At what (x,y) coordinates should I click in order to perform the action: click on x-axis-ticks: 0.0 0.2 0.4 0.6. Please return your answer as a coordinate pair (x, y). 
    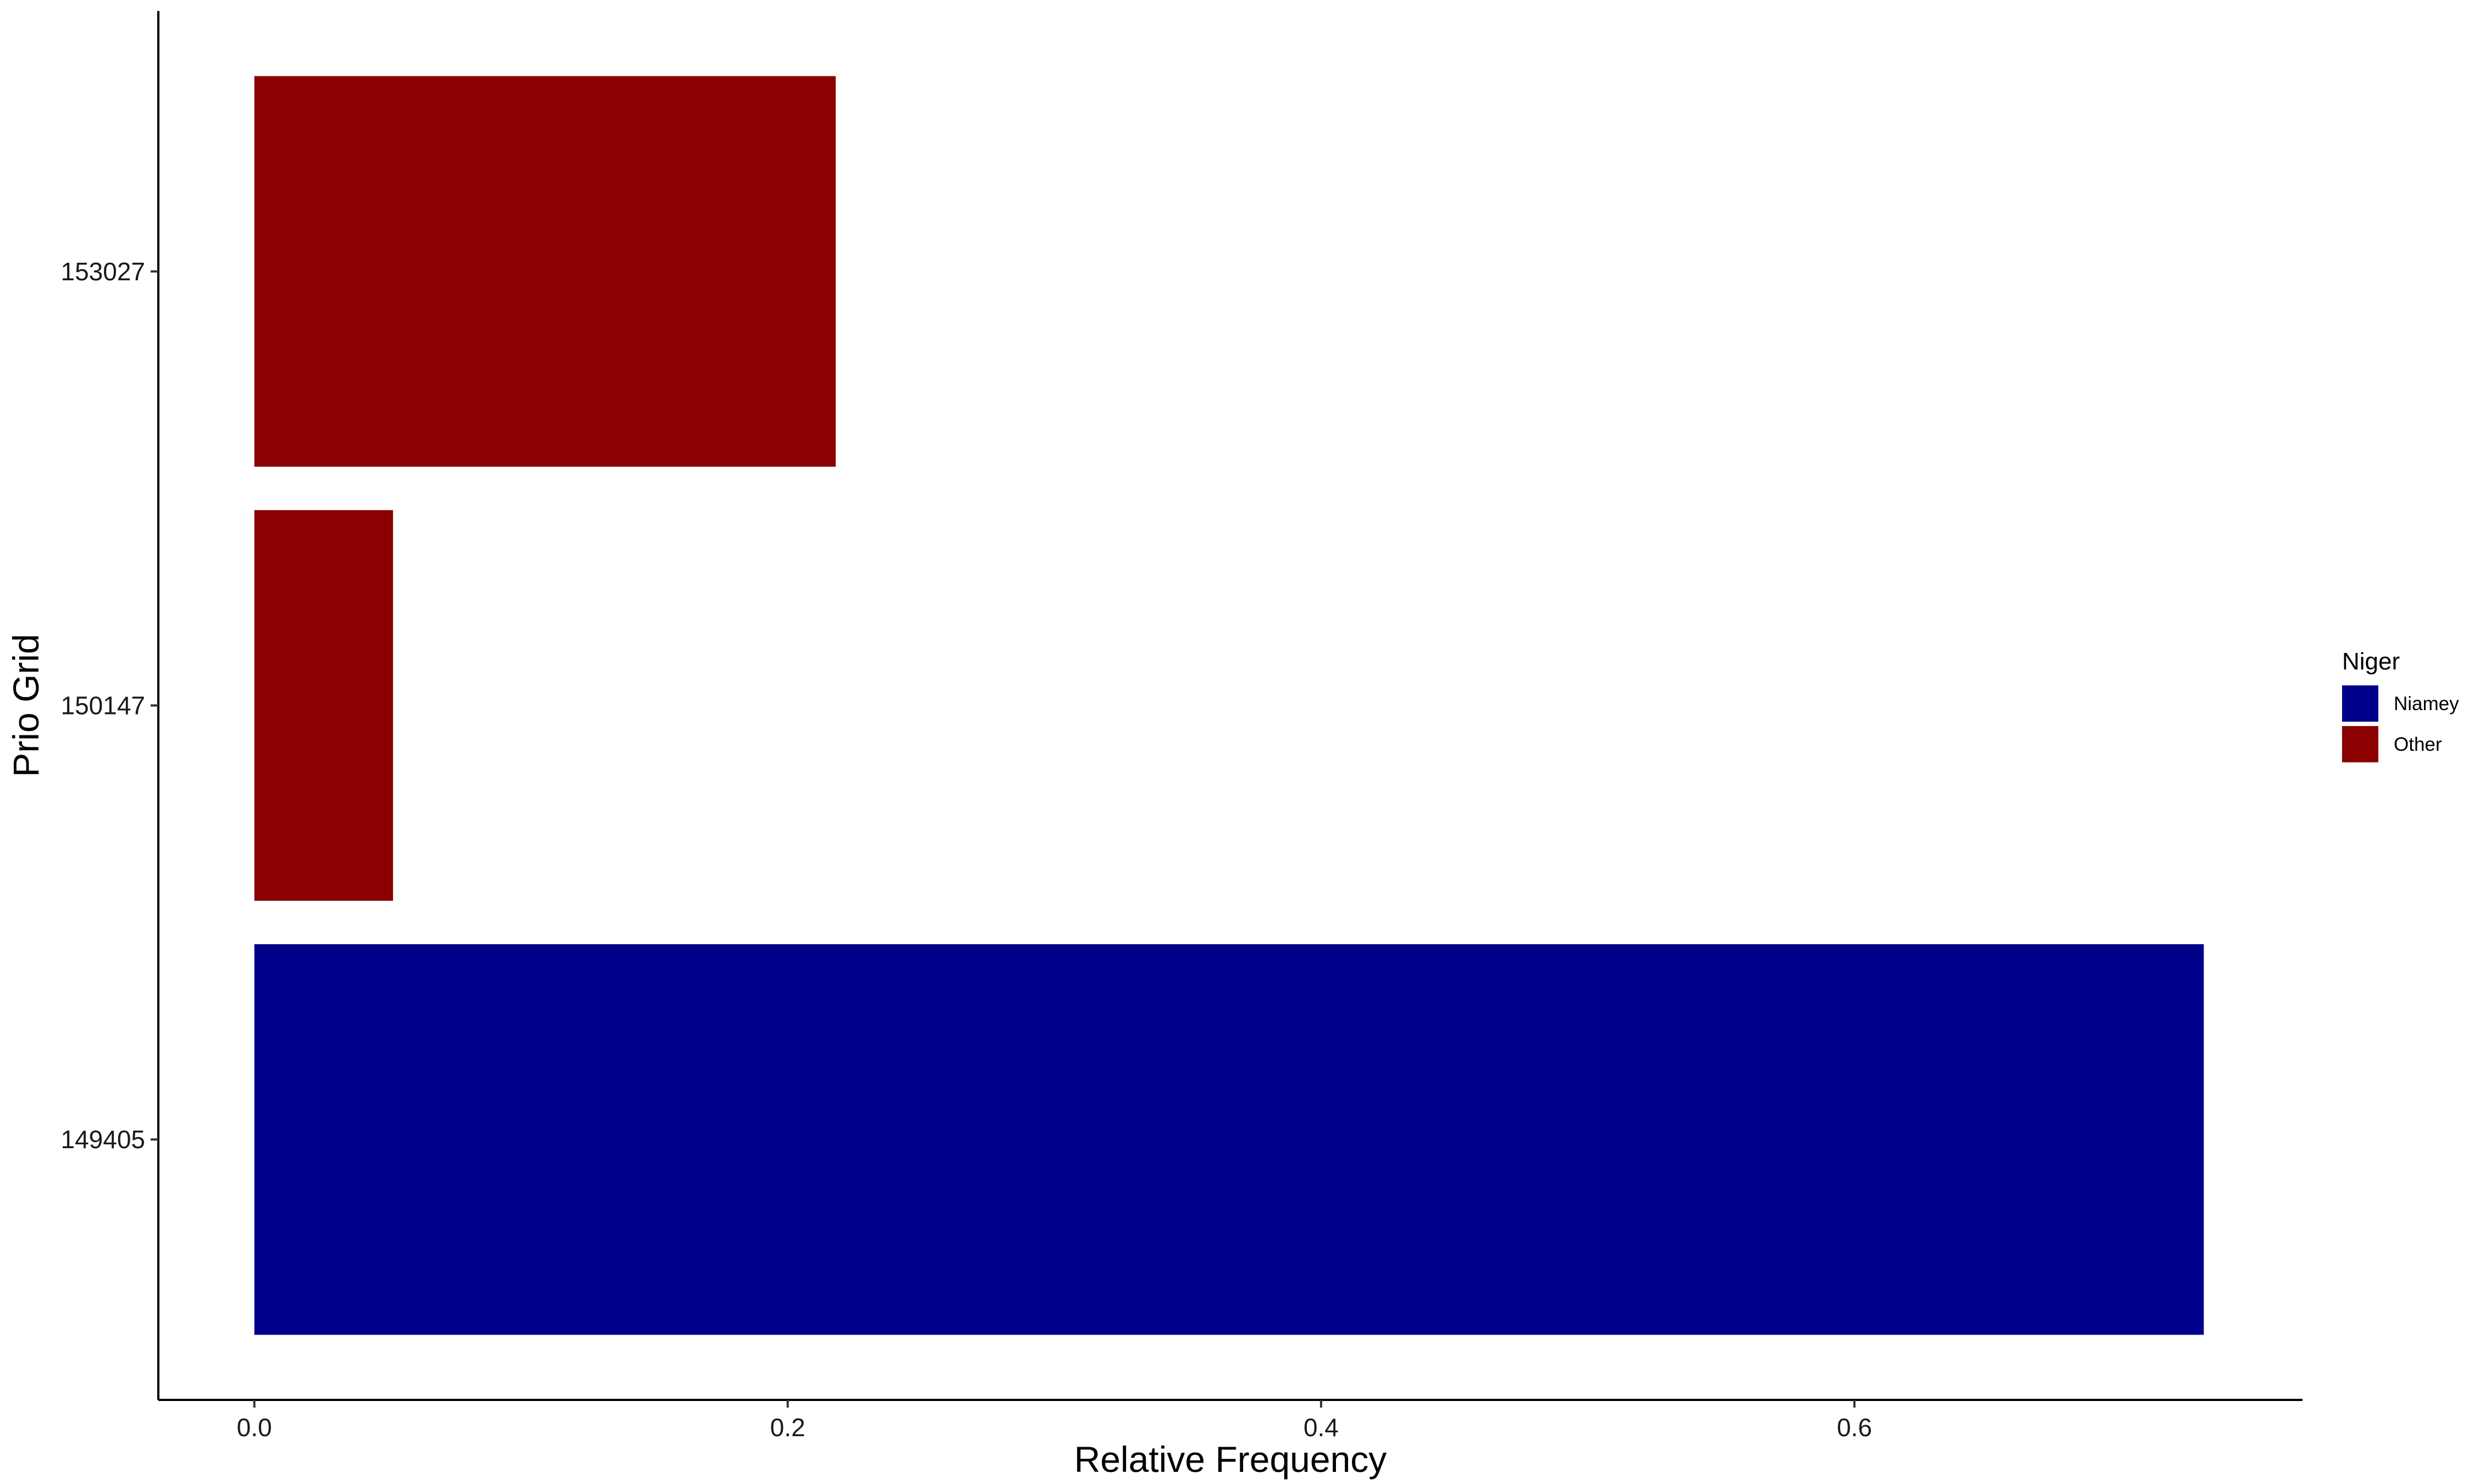
    Looking at the image, I should click on (1055, 1421).